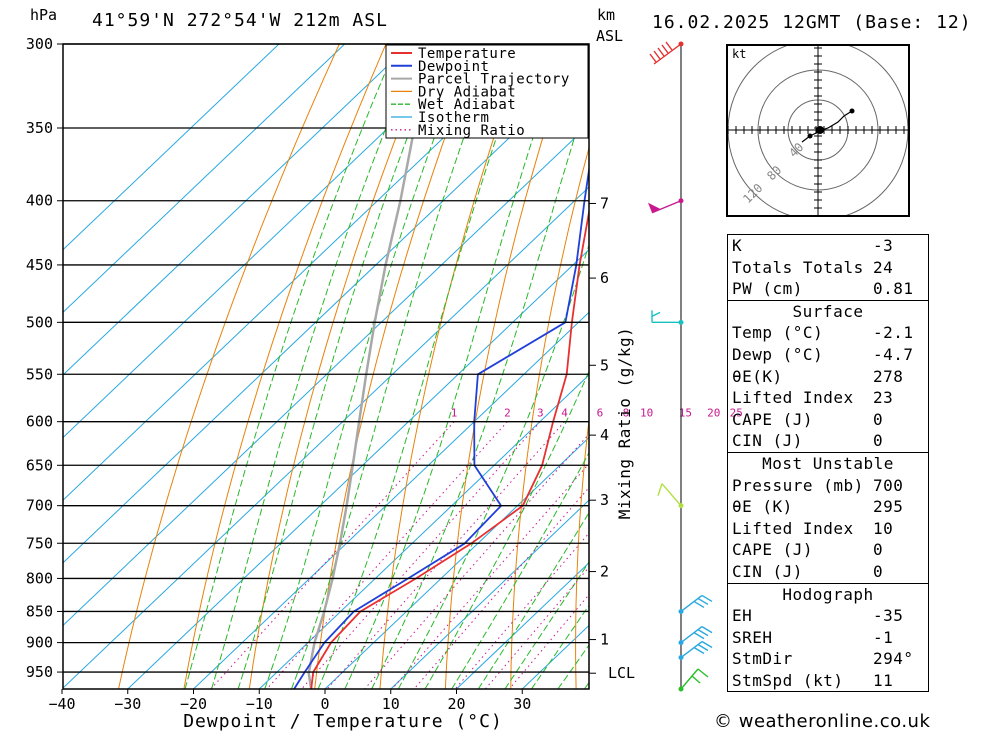  What do you see at coordinates (752, 193) in the screenshot?
I see `hodograph-ring-label-120: 120` at bounding box center [752, 193].